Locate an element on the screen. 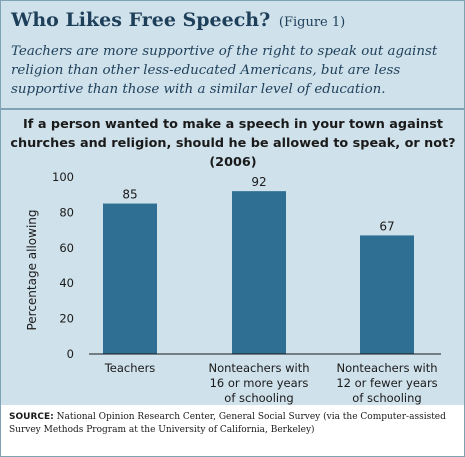 The width and height of the screenshot is (465, 457). x-category-label: Teachers is located at coordinates (130, 368).